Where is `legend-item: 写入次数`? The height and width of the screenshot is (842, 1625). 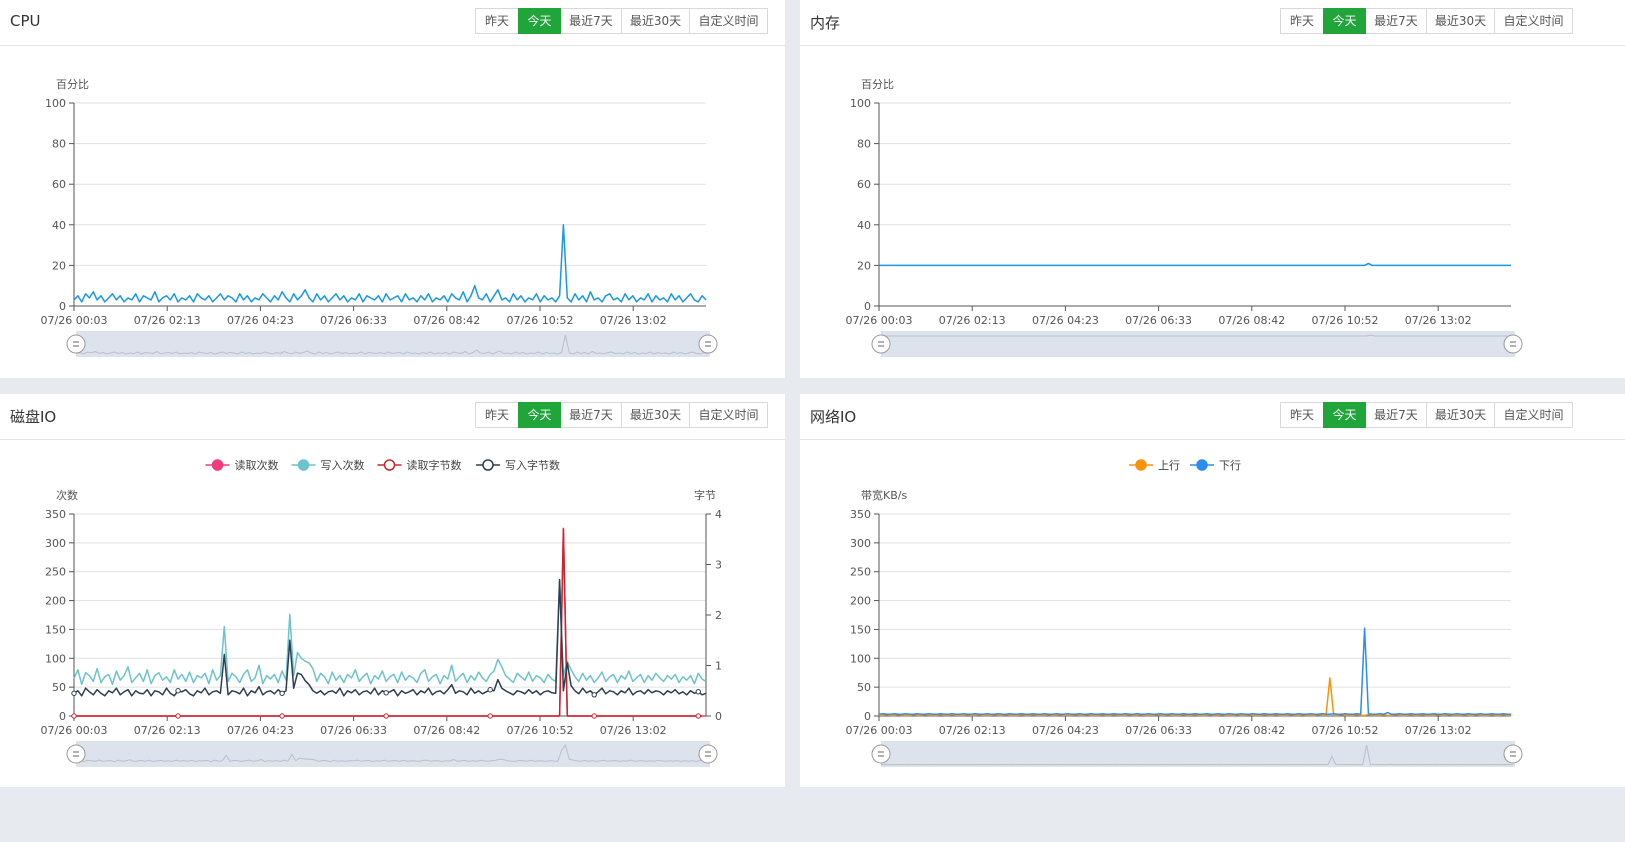 legend-item: 写入次数 is located at coordinates (328, 465).